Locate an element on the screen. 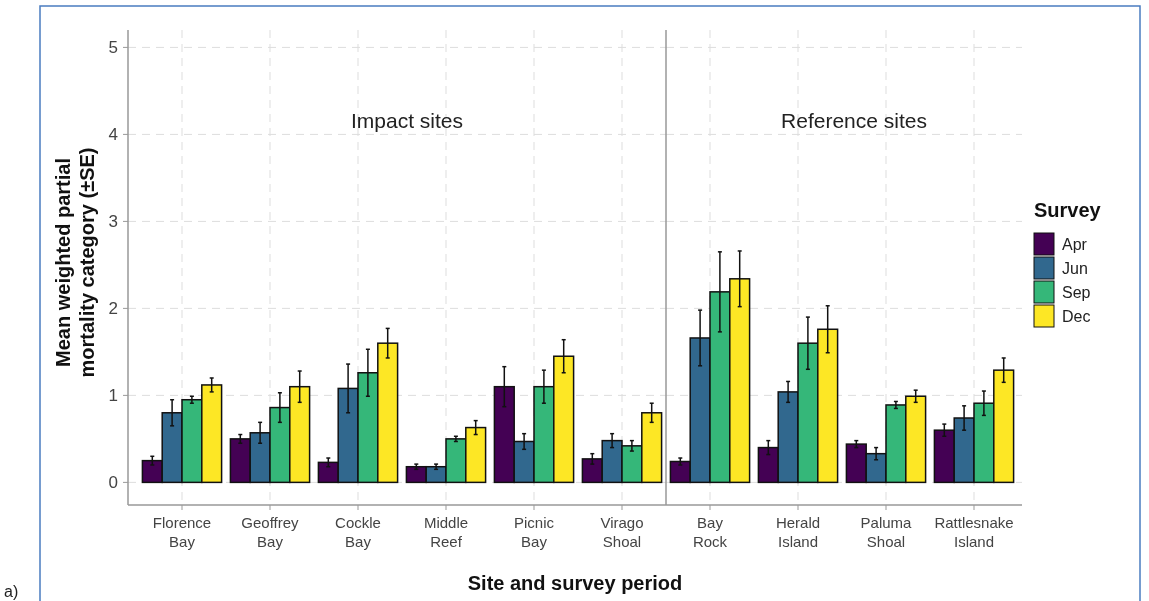 The height and width of the screenshot is (601, 1149). legend-label: Apr is located at coordinates (1075, 244).